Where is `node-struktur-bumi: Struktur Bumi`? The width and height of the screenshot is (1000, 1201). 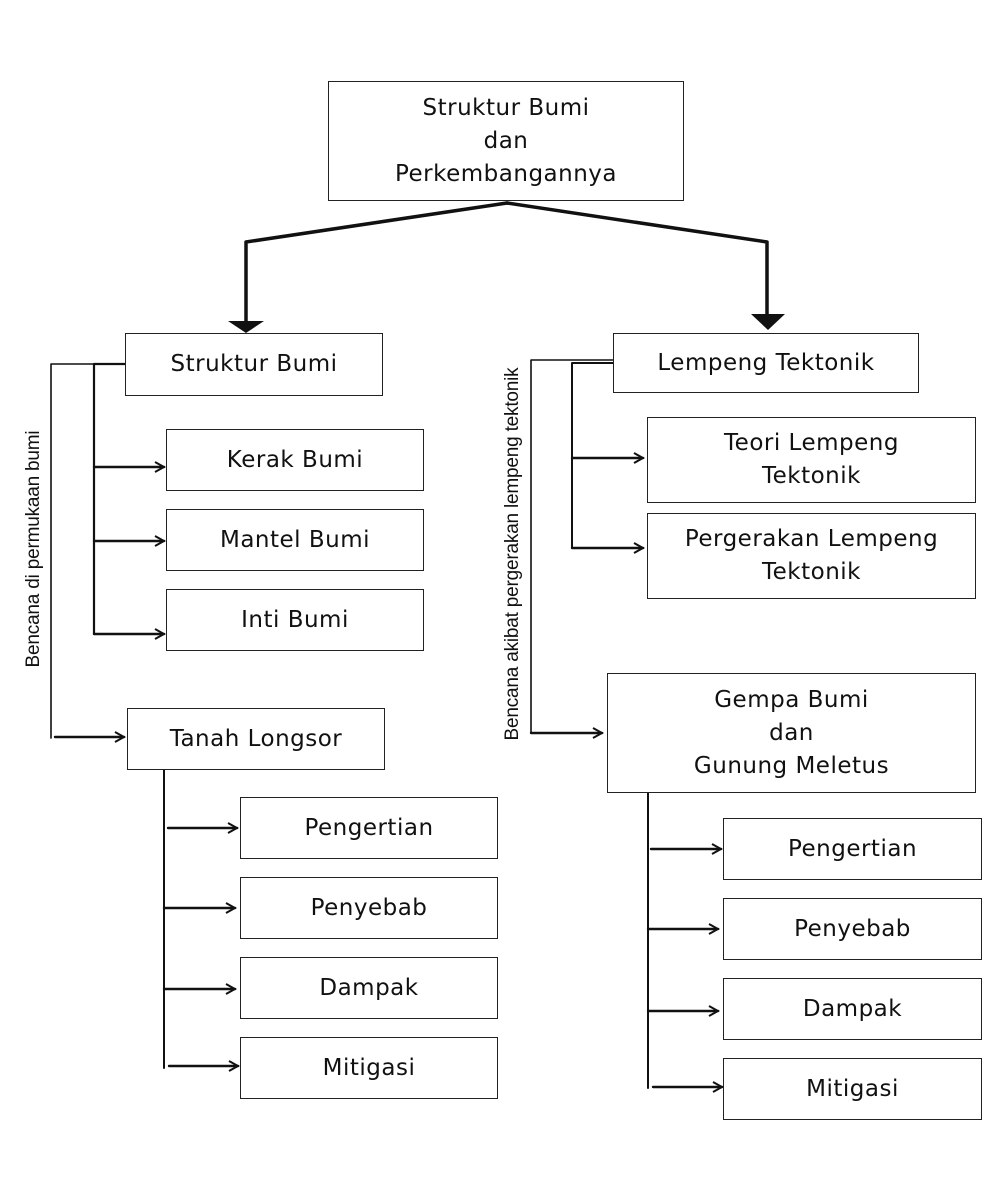 node-struktur-bumi: Struktur Bumi is located at coordinates (254, 364).